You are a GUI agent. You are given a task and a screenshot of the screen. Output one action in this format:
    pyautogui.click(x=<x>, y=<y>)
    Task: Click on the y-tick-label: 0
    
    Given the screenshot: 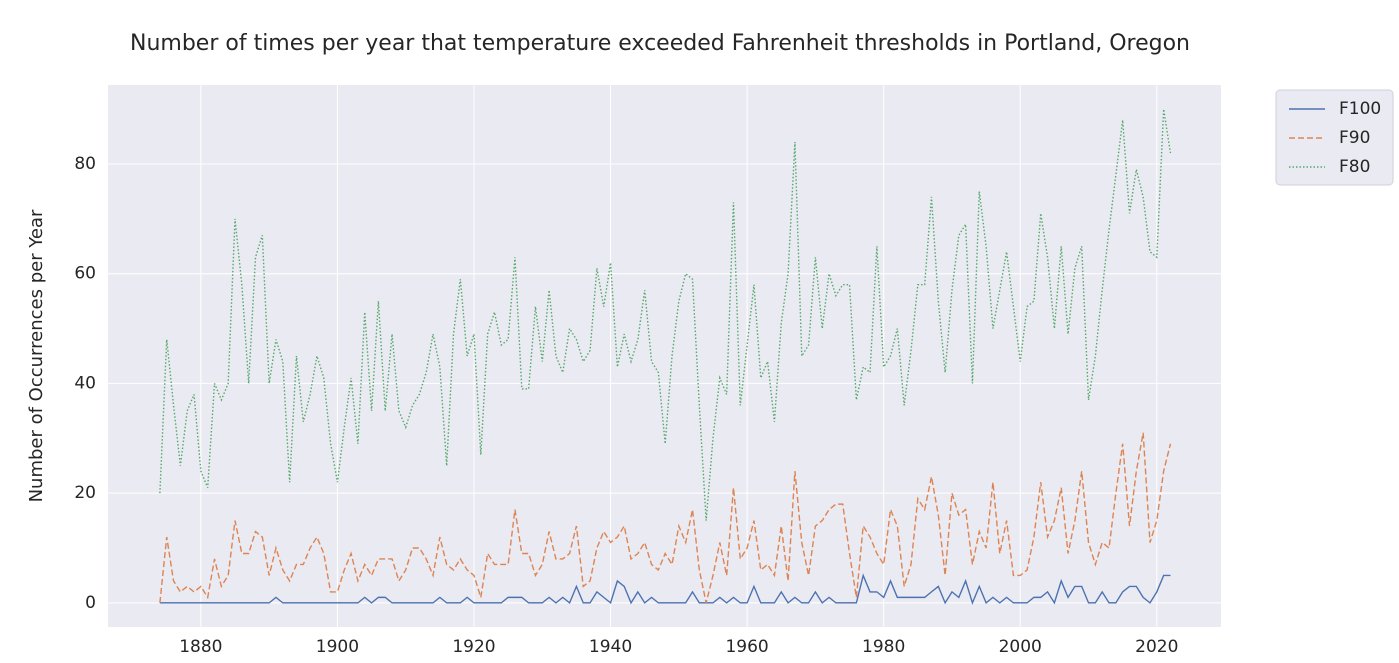 What is the action you would take?
    pyautogui.click(x=90, y=603)
    